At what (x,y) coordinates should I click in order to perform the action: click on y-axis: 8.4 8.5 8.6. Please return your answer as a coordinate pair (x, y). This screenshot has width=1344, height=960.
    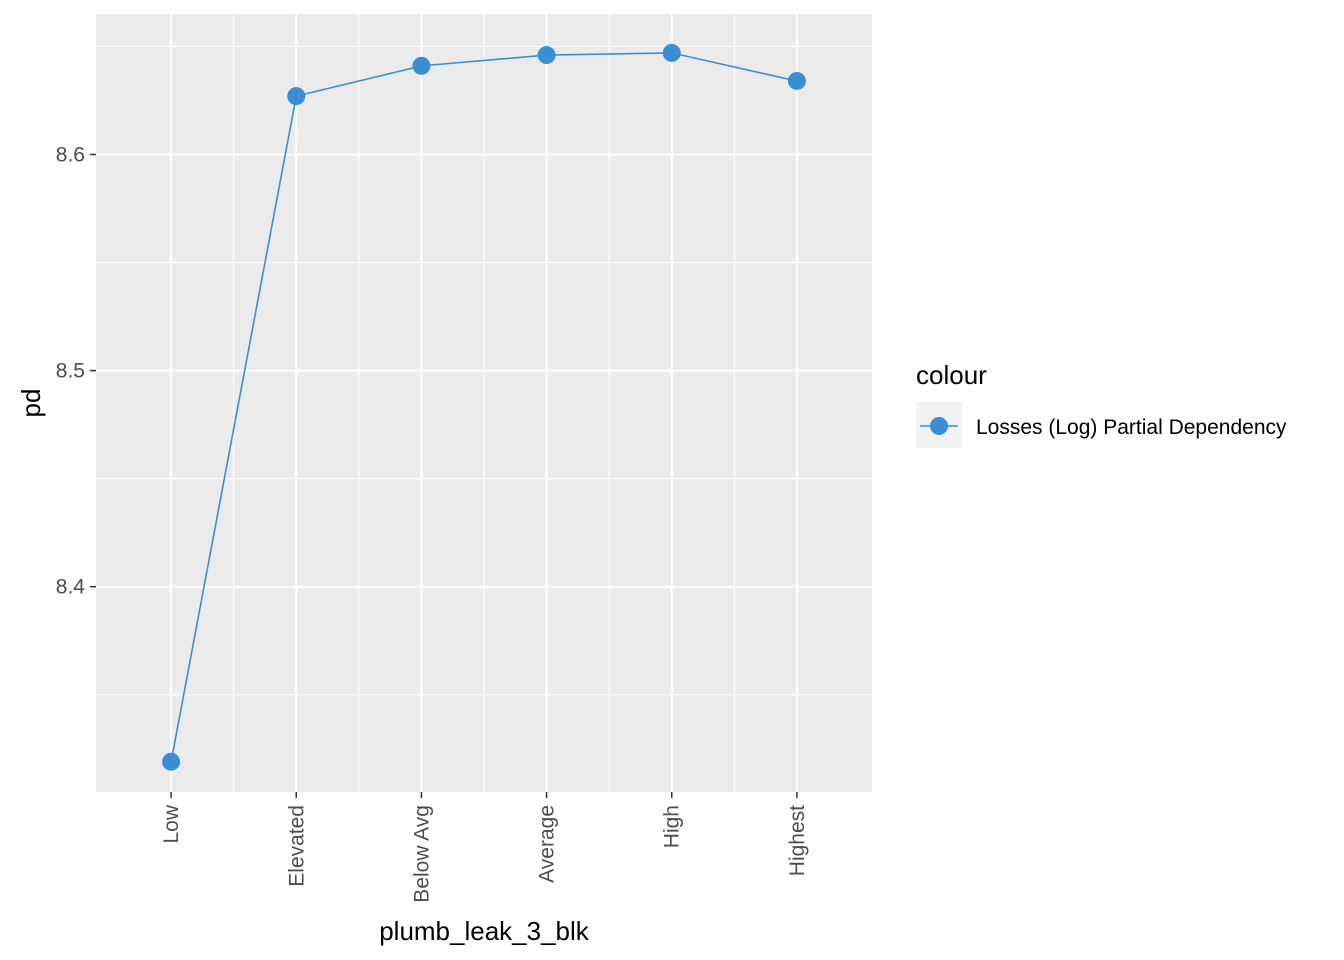
    Looking at the image, I should click on (76, 371).